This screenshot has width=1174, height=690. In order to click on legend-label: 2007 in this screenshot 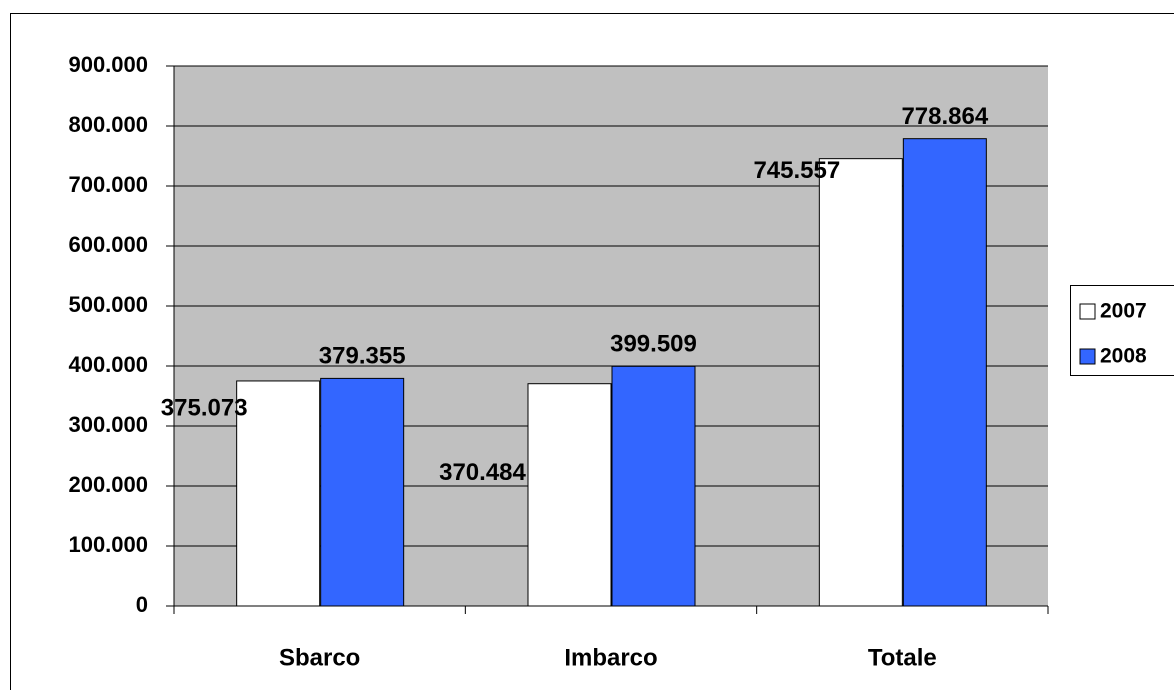, I will do `click(1123, 311)`.